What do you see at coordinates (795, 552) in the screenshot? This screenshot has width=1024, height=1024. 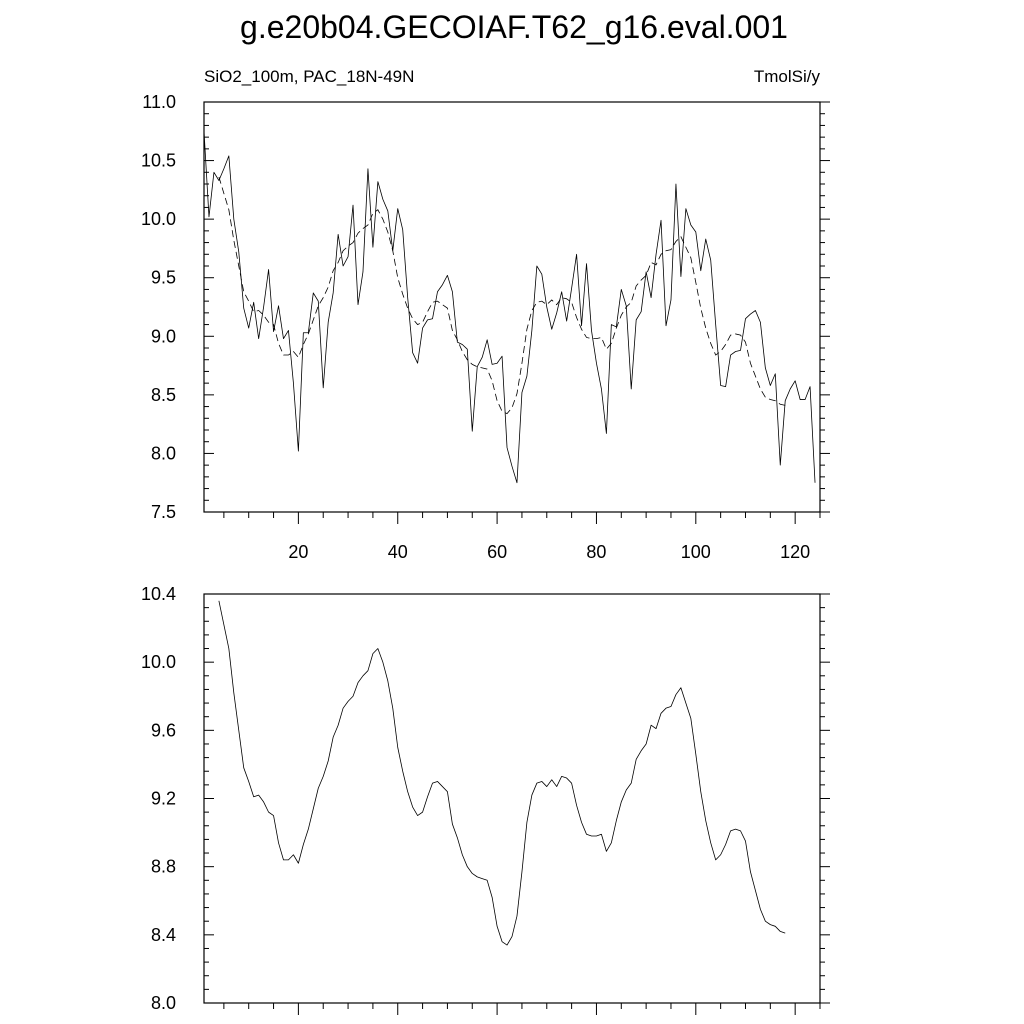 I see `top-x-tick-label: 120` at bounding box center [795, 552].